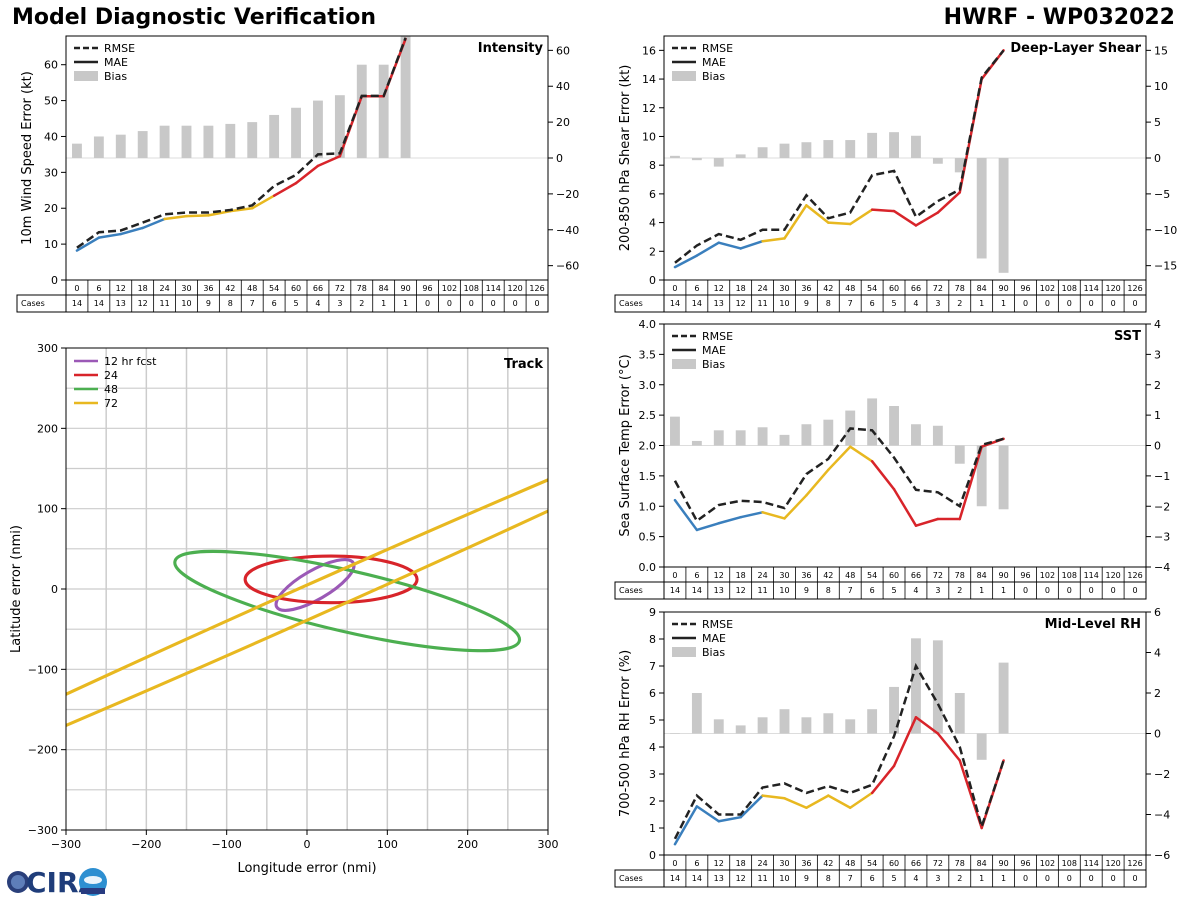  Describe the element at coordinates (1069, 863) in the screenshot. I see `hour-label: 108` at that location.